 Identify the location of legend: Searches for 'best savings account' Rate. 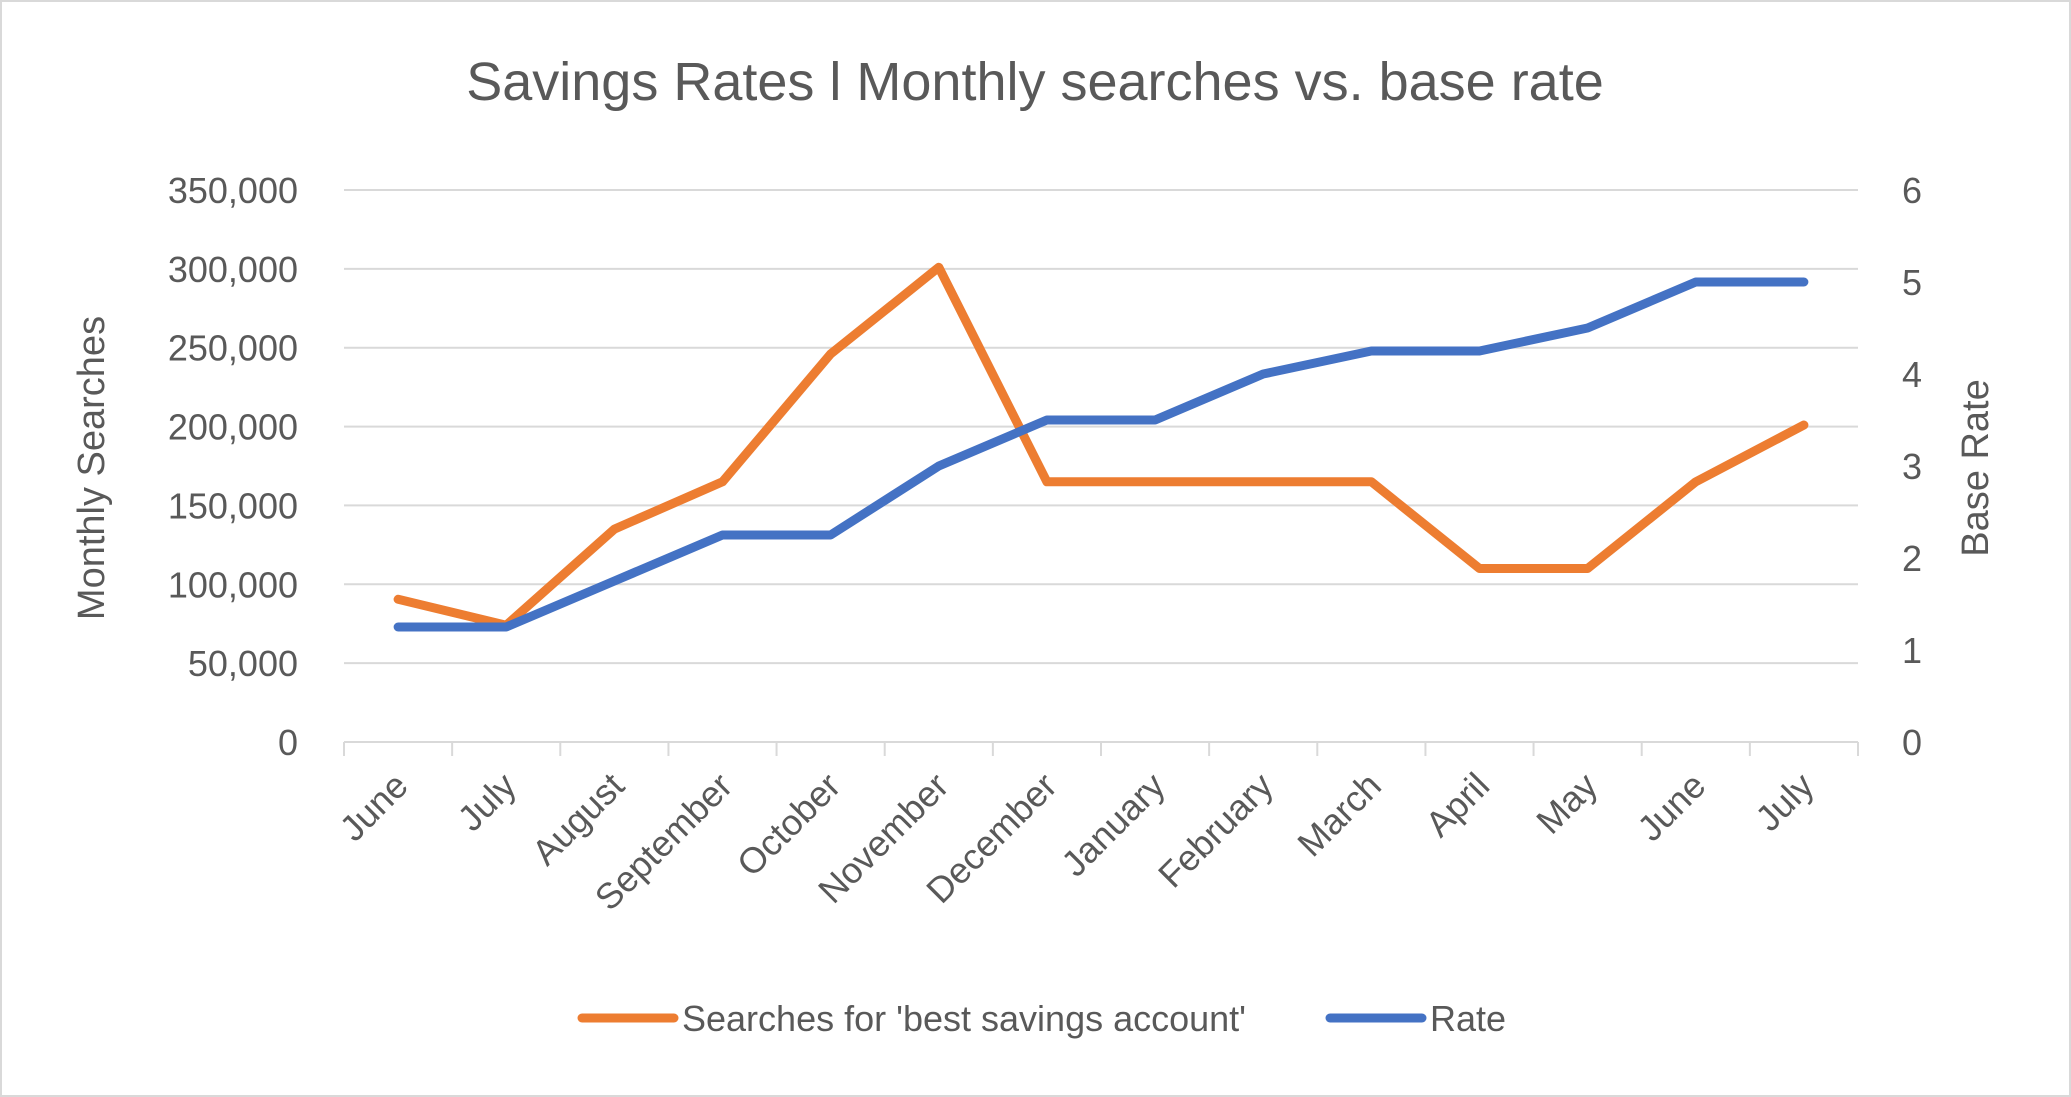
(1041, 1018).